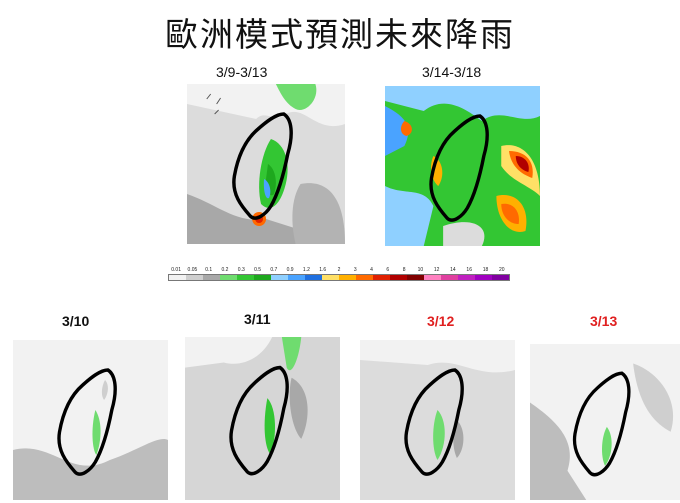 This screenshot has width=680, height=503. I want to click on colorbar-tick: 20, so click(501, 270).